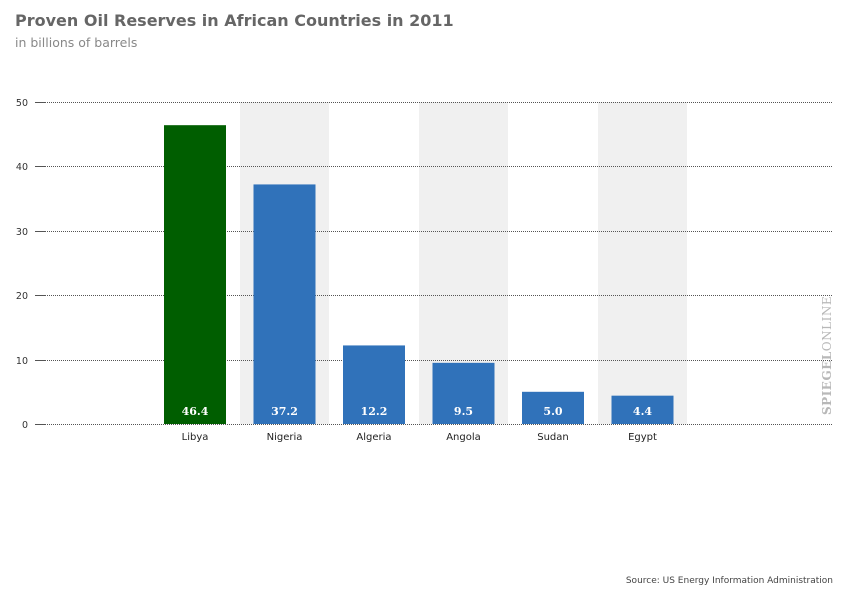  What do you see at coordinates (463, 411) in the screenshot?
I see `bar-value-label: 9.5` at bounding box center [463, 411].